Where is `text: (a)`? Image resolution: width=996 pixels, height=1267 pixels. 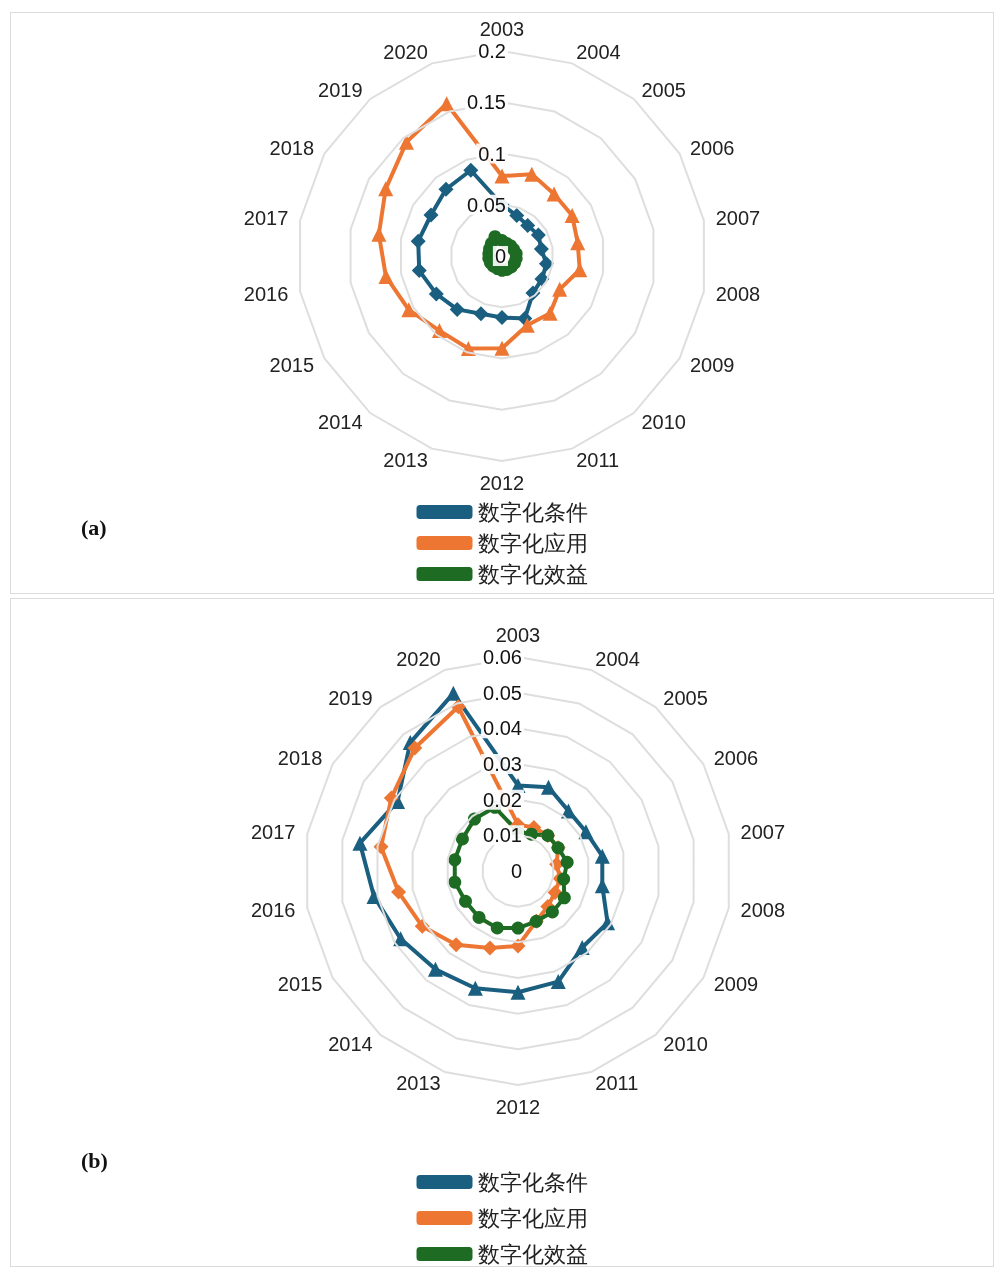
text: (a) is located at coordinates (94, 527).